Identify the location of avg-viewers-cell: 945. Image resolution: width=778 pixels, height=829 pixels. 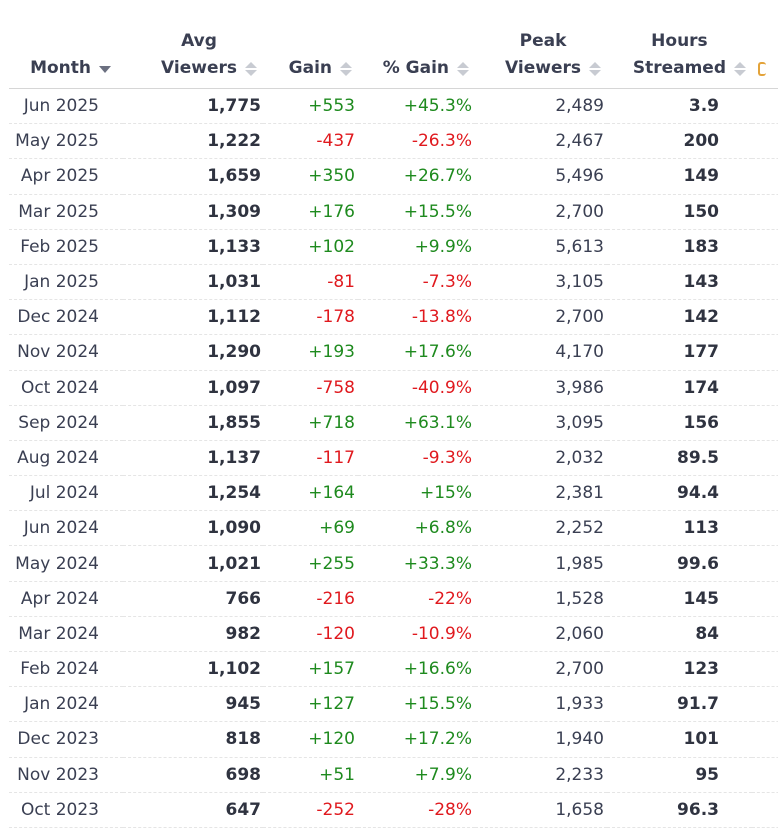
(193, 704).